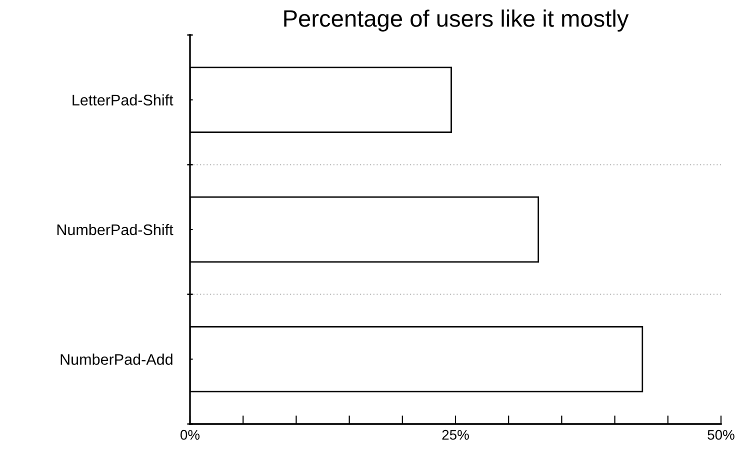 The width and height of the screenshot is (747, 459). I want to click on x-tick-label: 25%, so click(455, 435).